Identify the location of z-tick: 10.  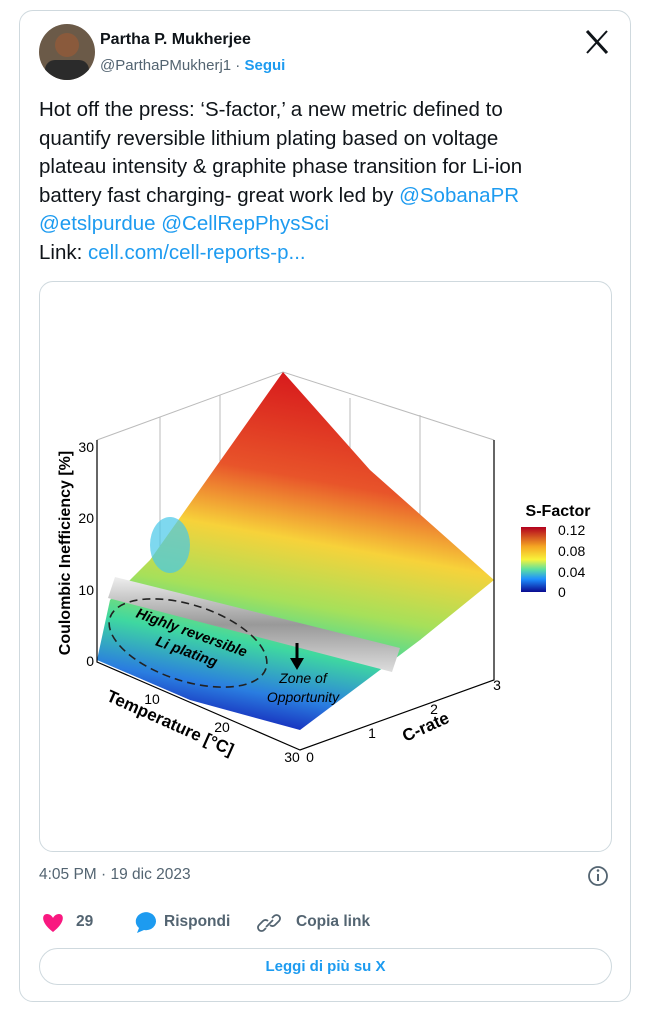
(86, 590).